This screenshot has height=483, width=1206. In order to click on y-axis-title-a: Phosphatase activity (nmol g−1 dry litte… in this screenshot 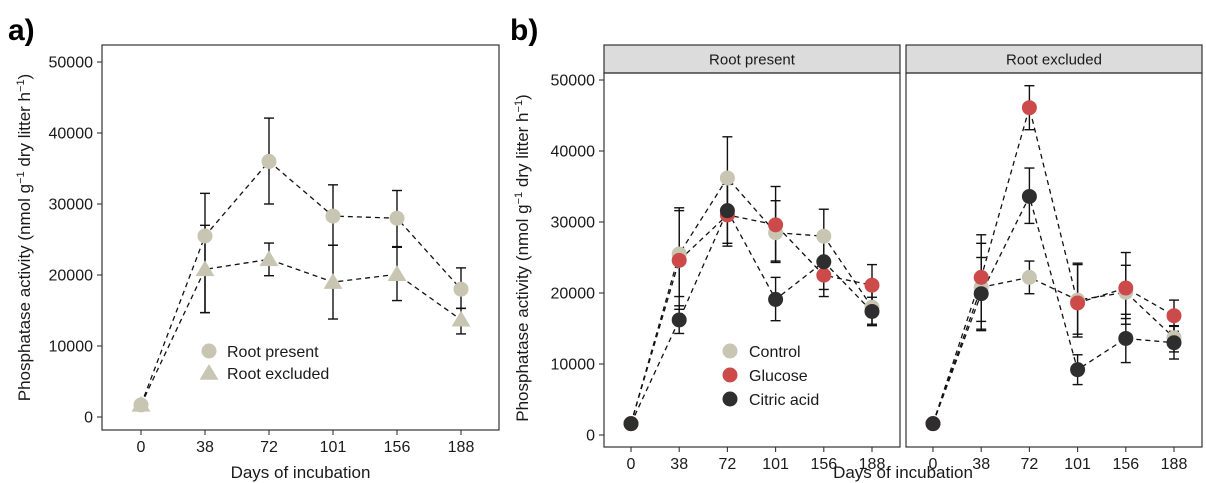, I will do `click(24, 237)`.